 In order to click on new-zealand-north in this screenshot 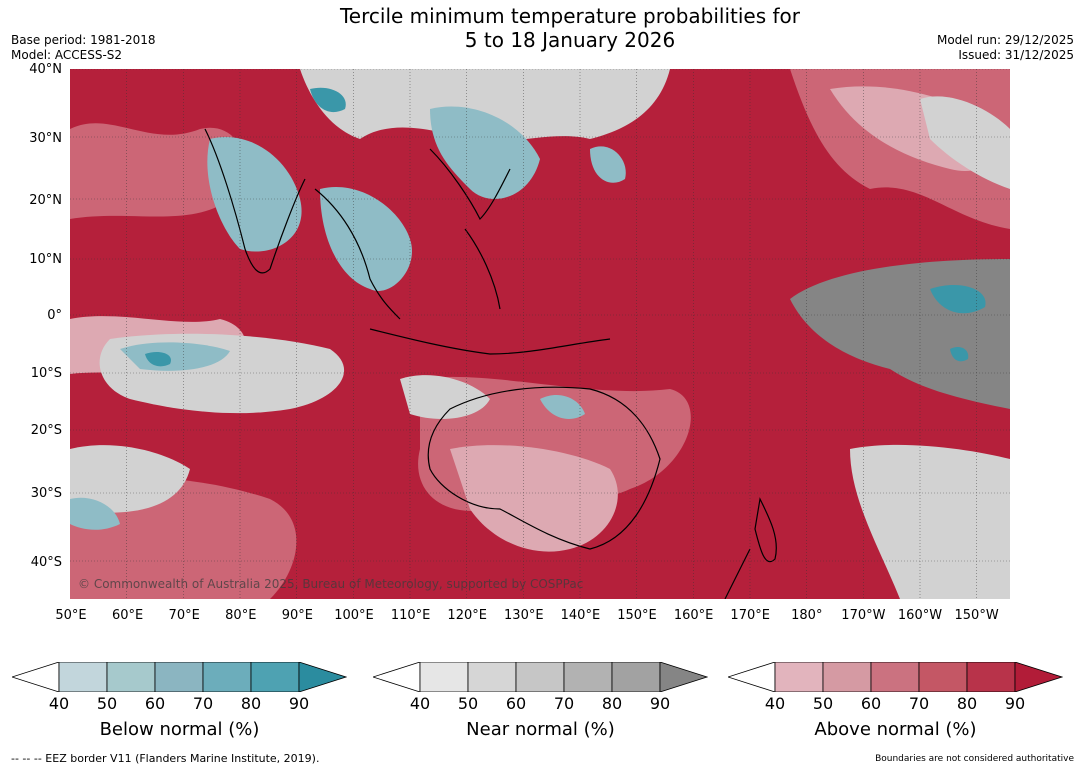, I will do `click(765, 530)`.